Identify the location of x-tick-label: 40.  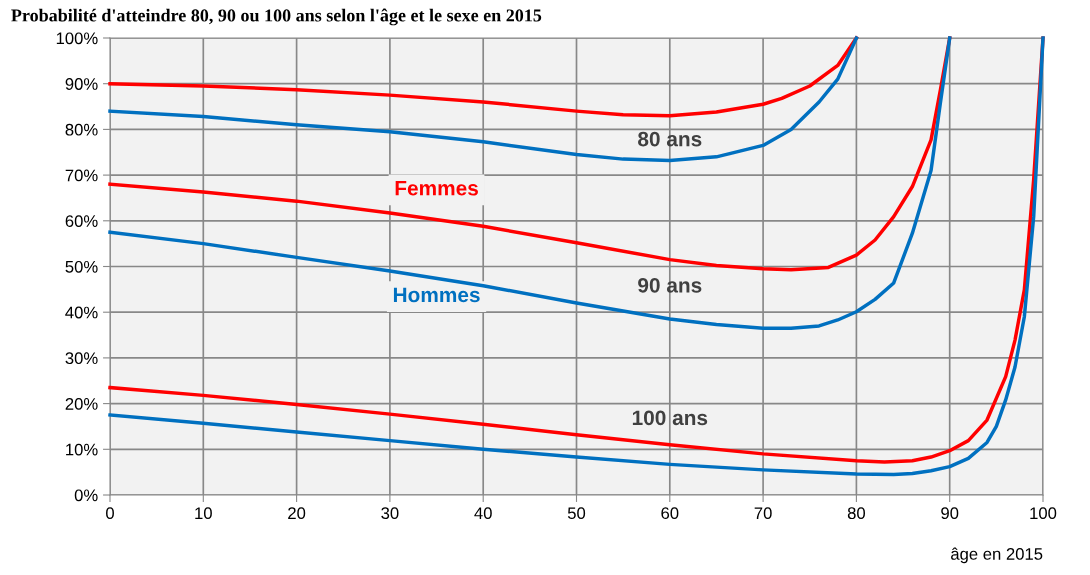
(483, 513).